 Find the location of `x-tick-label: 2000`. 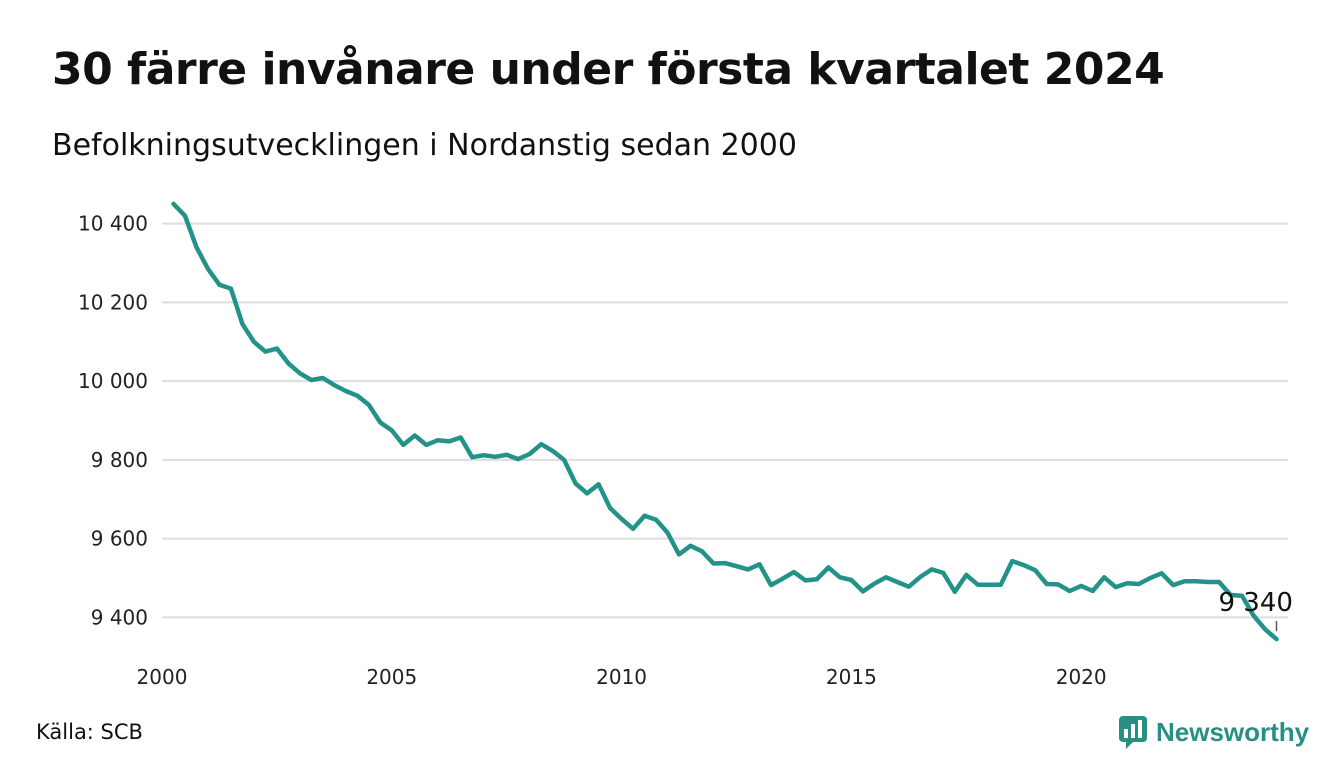

x-tick-label: 2000 is located at coordinates (162, 677).